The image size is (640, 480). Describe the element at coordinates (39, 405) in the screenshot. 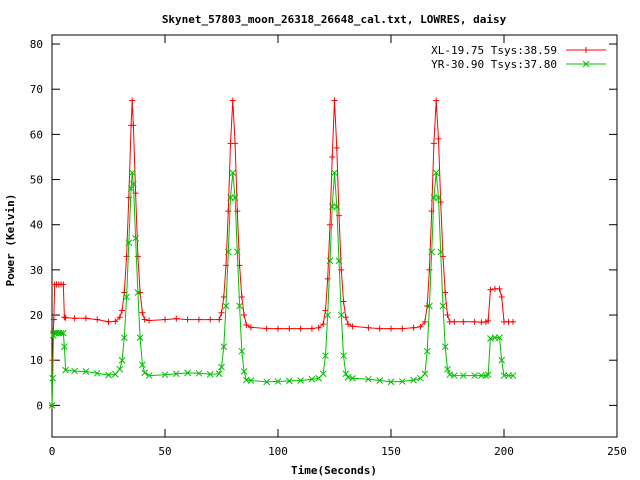

I see `y-tick-label: 0` at that location.